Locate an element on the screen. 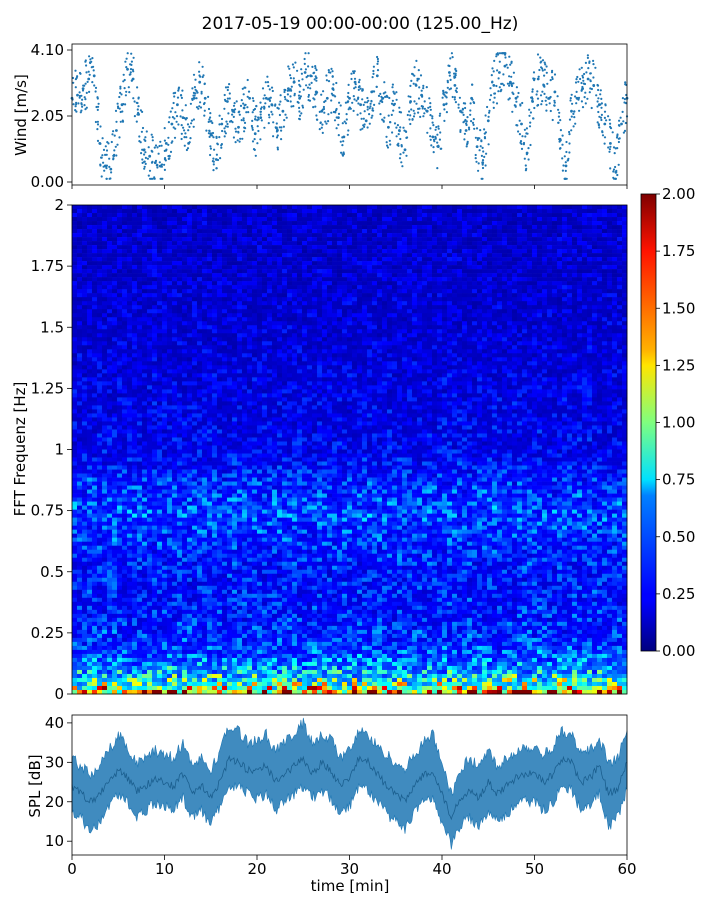 Image resolution: width=720 pixels, height=900 pixels. wind-panel: 0.002.054.10 Wind [m/s] is located at coordinates (320, 116).